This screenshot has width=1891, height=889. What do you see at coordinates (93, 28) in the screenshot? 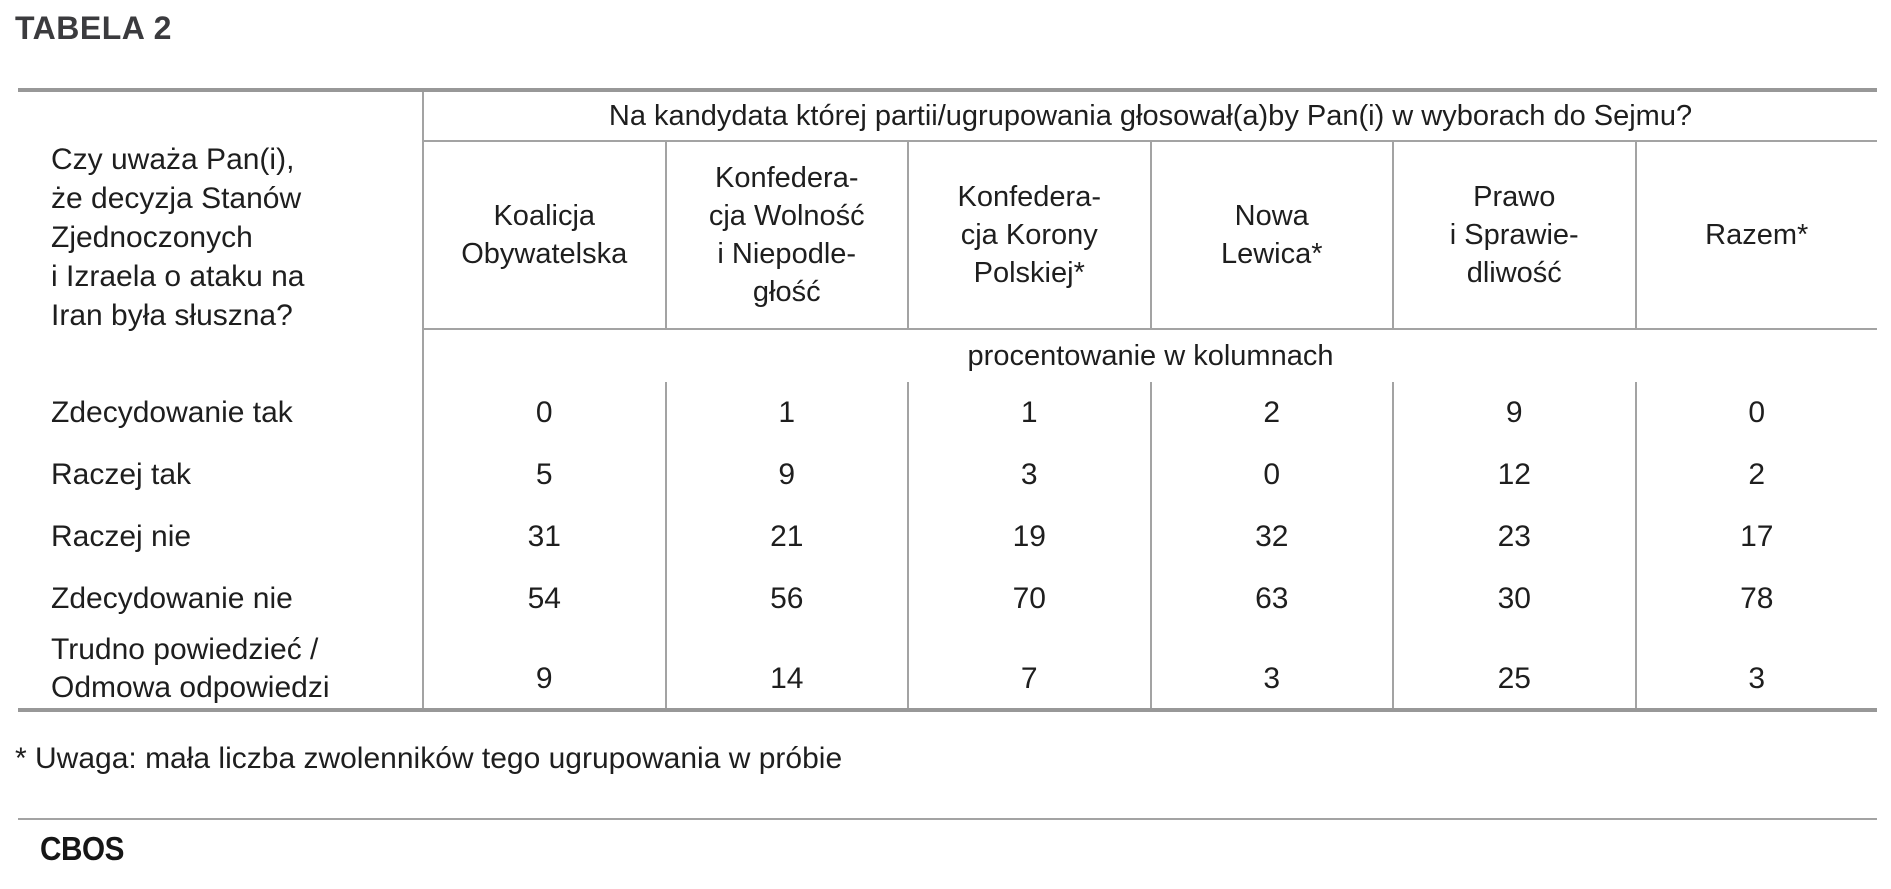
I see `table-title: TABELA 2` at bounding box center [93, 28].